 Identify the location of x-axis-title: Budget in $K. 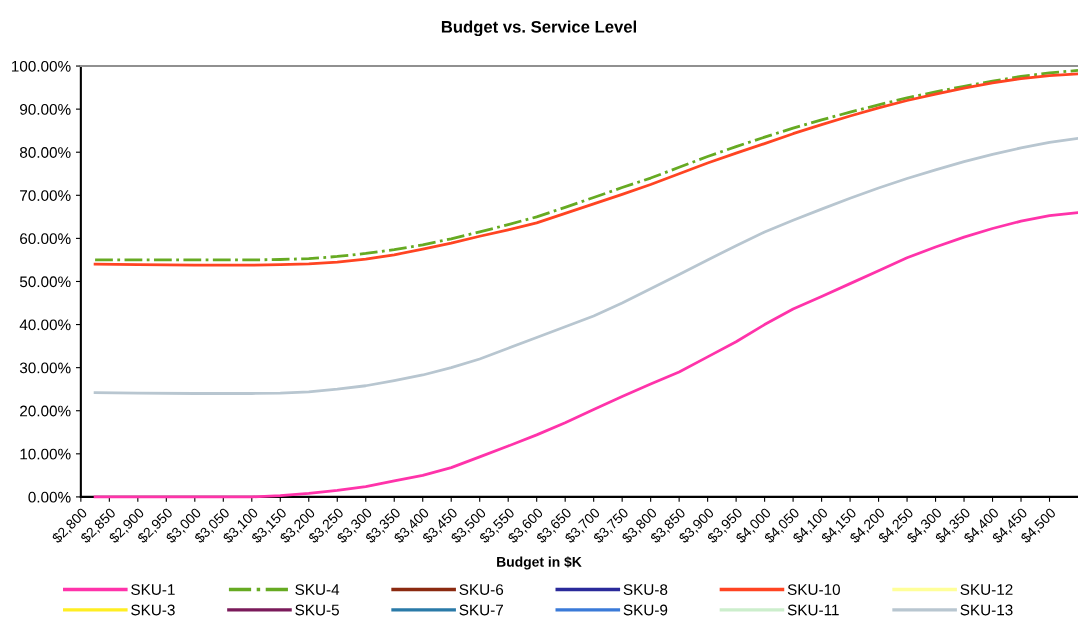
(539, 563).